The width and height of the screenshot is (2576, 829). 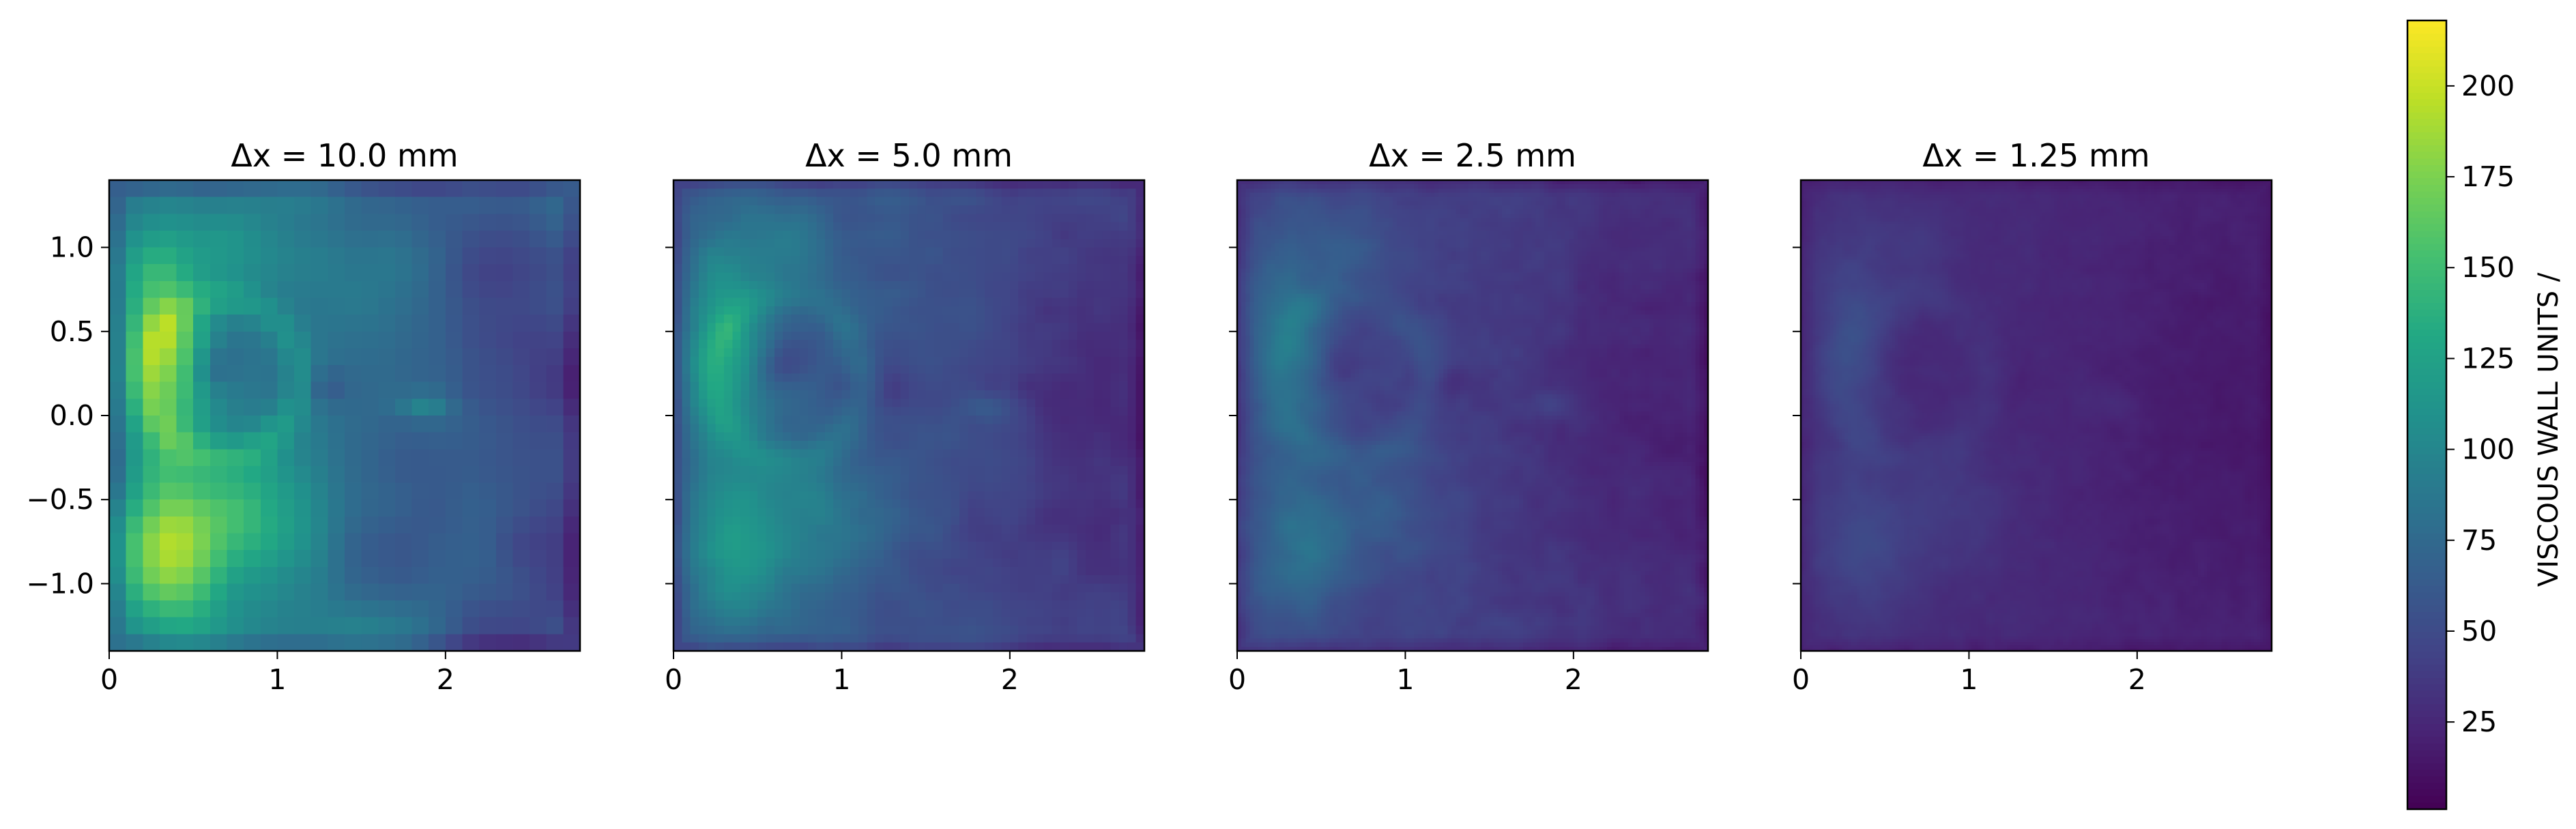 I want to click on heatmap-panel: Δx = 10.0 mm0 1 21.00.50.0−0.5−1.0, so click(x=303, y=417).